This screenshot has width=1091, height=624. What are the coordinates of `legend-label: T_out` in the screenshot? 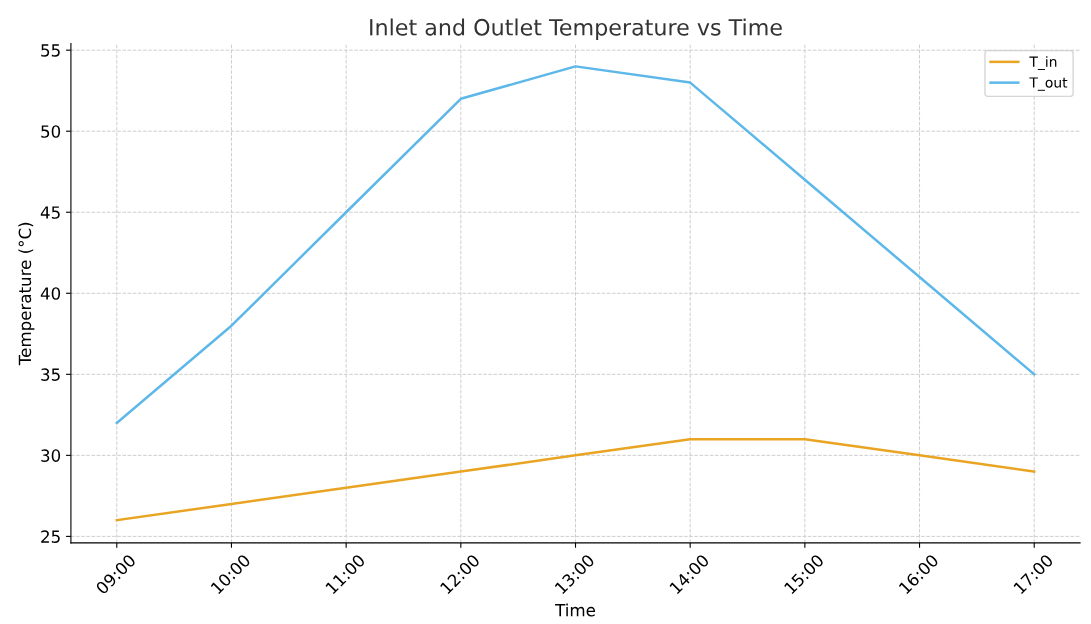 It's located at (1048, 84).